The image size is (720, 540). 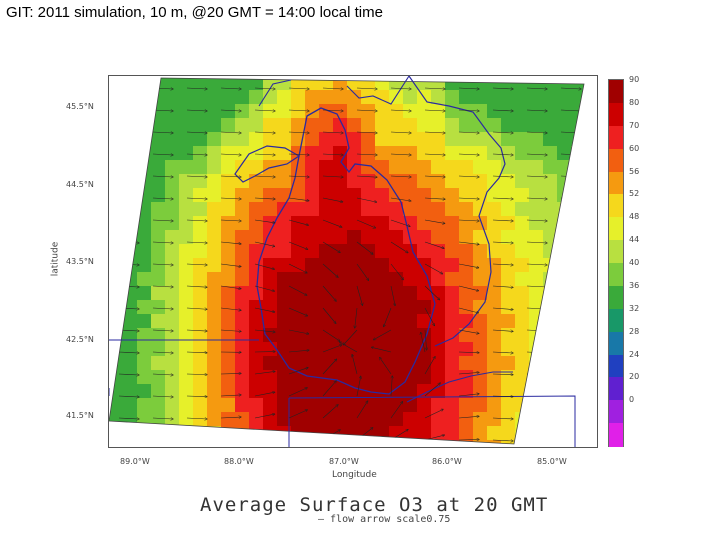 What do you see at coordinates (346, 251) in the screenshot?
I see `lake-michigan-shoreline` at bounding box center [346, 251].